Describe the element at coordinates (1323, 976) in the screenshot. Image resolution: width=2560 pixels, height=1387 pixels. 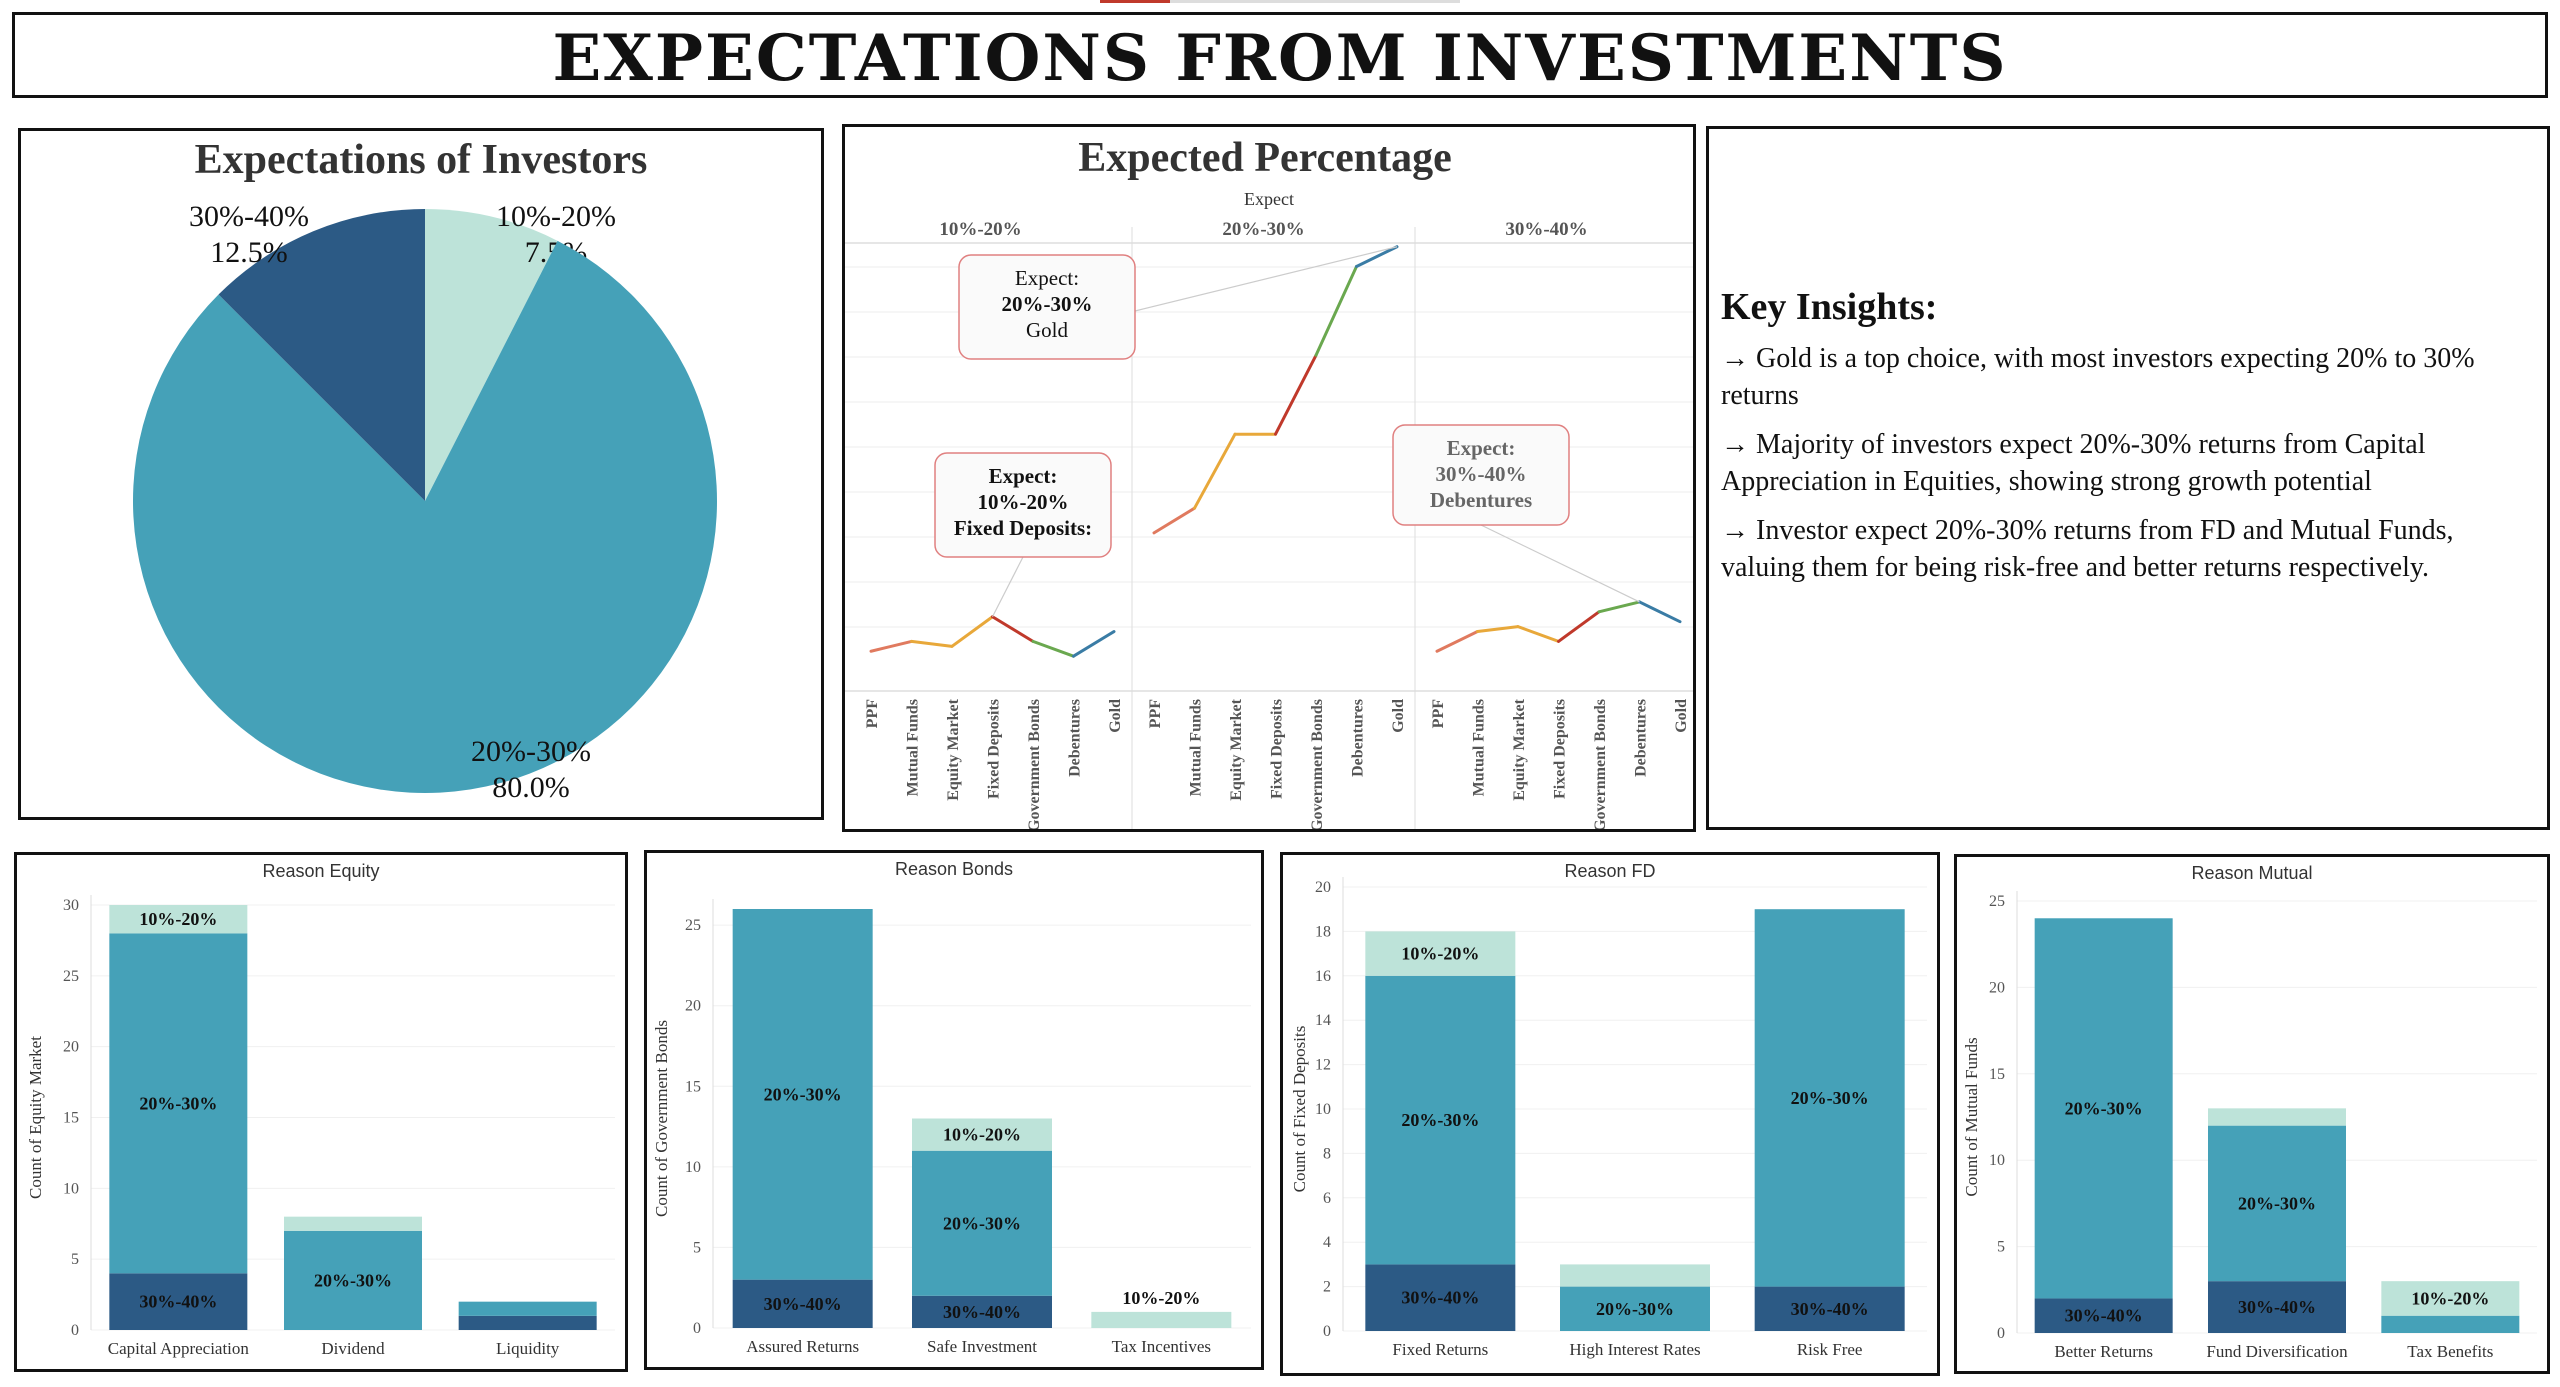
I see `y-tick-label: 16` at that location.